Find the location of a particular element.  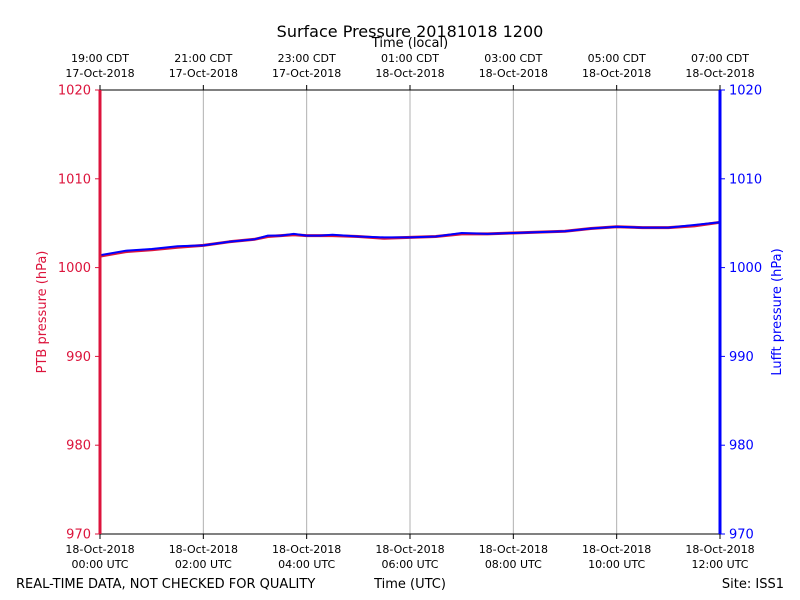

series-lines is located at coordinates (410, 239).